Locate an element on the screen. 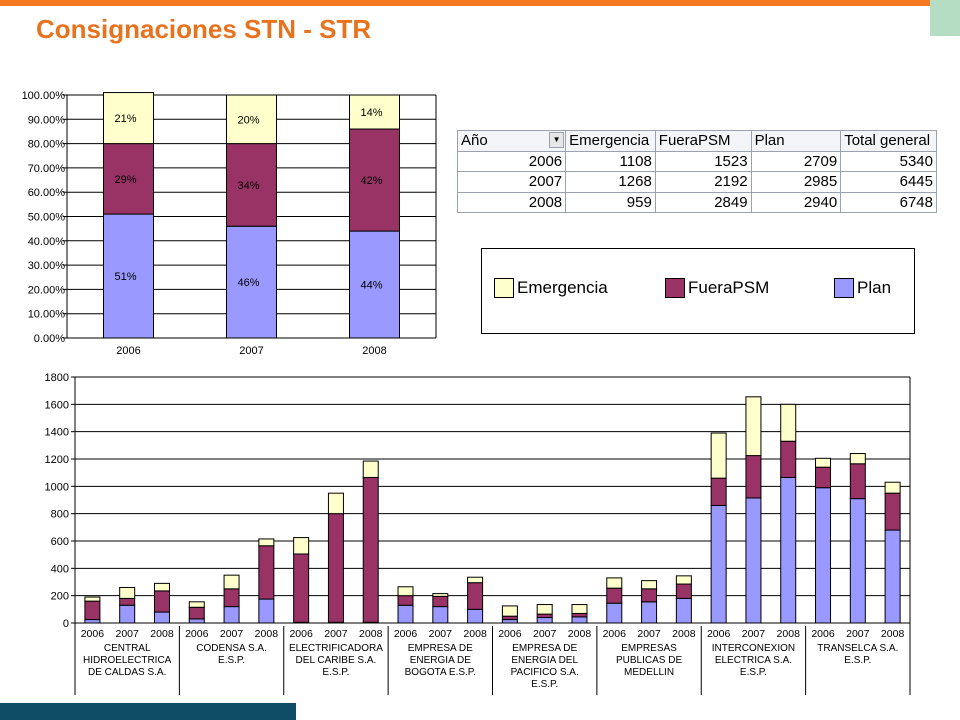  pivot-cell: 2940 is located at coordinates (796, 202).